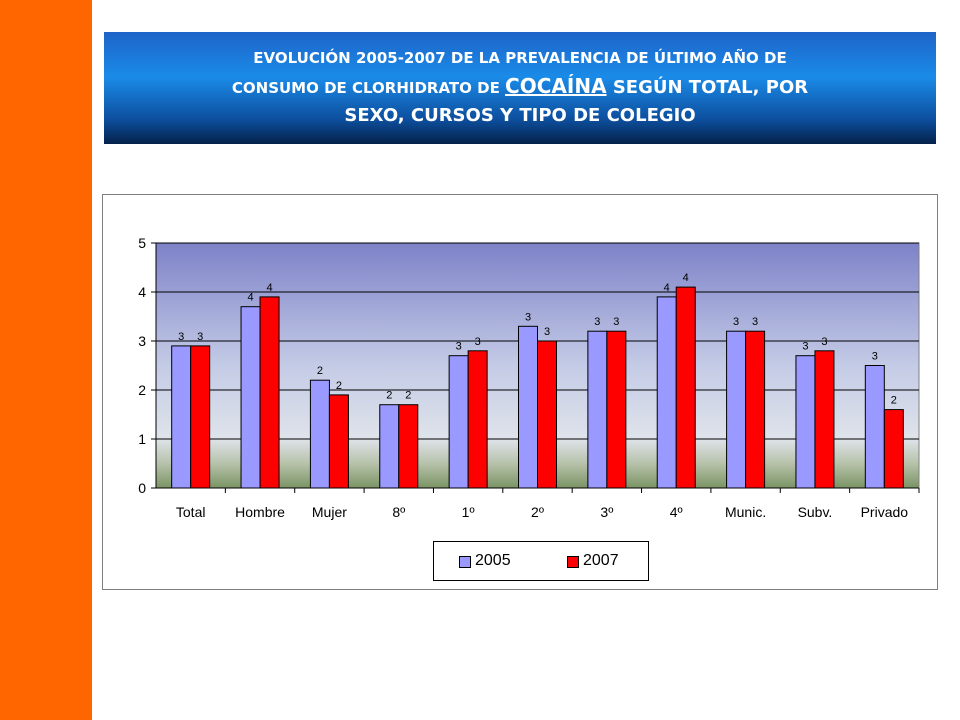 The image size is (960, 720). What do you see at coordinates (142, 243) in the screenshot?
I see `y-tick-label: 5` at bounding box center [142, 243].